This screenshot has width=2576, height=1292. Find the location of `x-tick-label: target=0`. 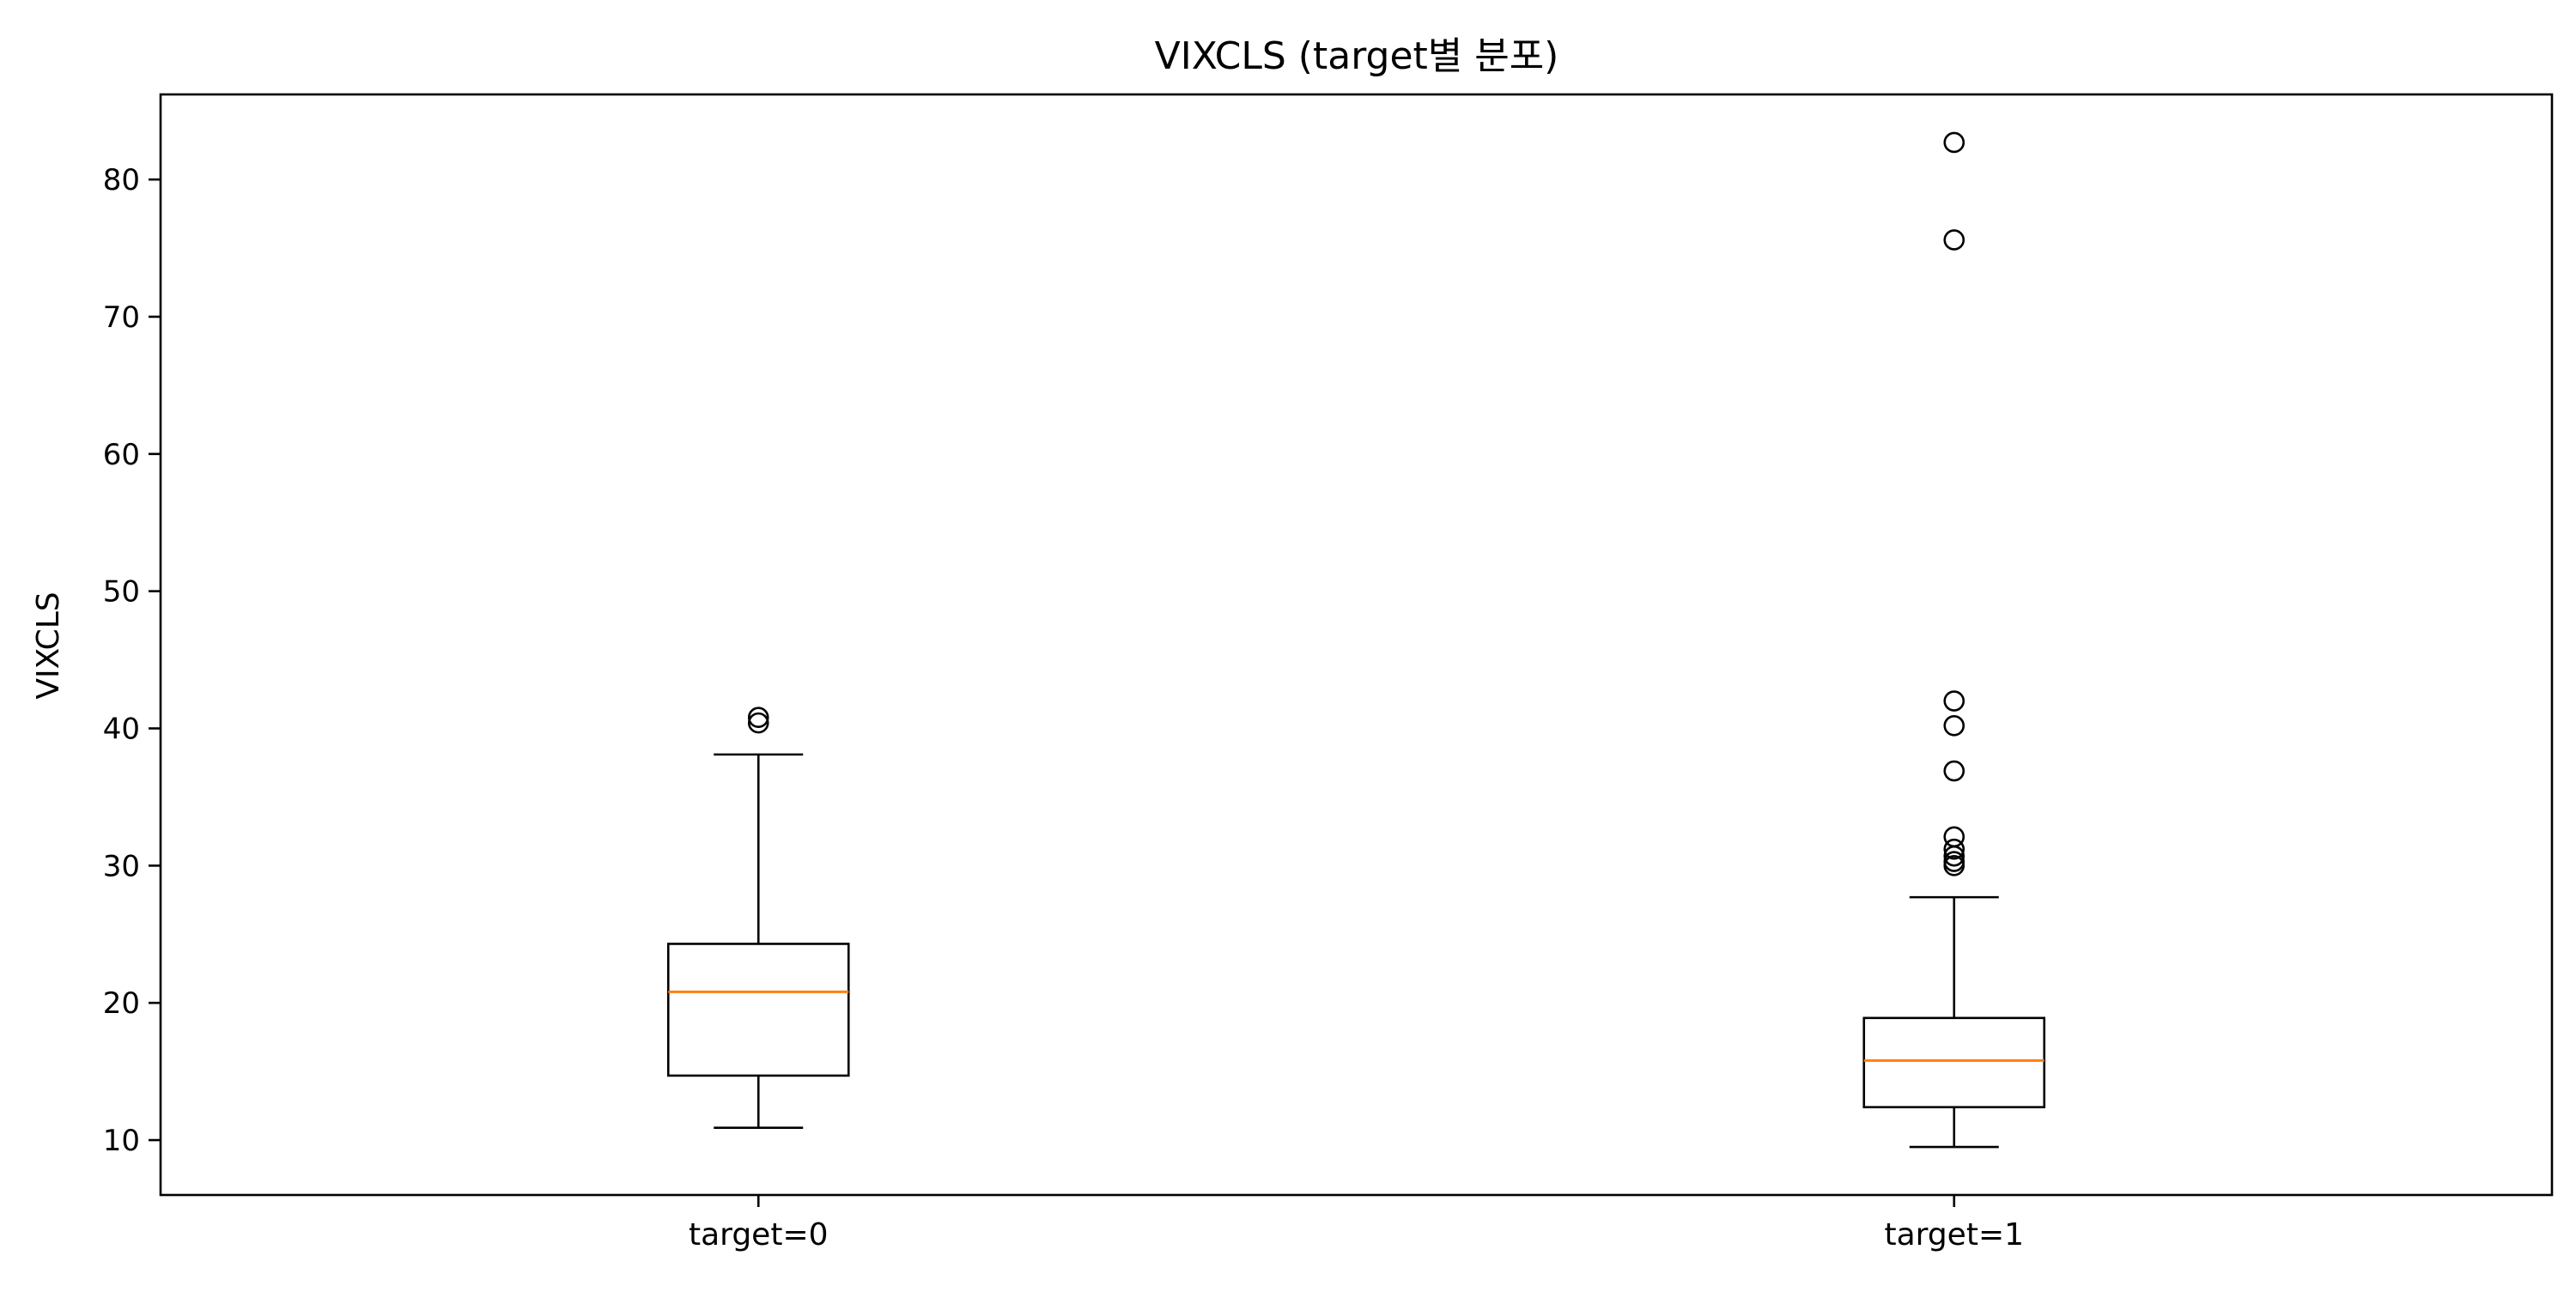

x-tick-label: target=0 is located at coordinates (759, 1235).